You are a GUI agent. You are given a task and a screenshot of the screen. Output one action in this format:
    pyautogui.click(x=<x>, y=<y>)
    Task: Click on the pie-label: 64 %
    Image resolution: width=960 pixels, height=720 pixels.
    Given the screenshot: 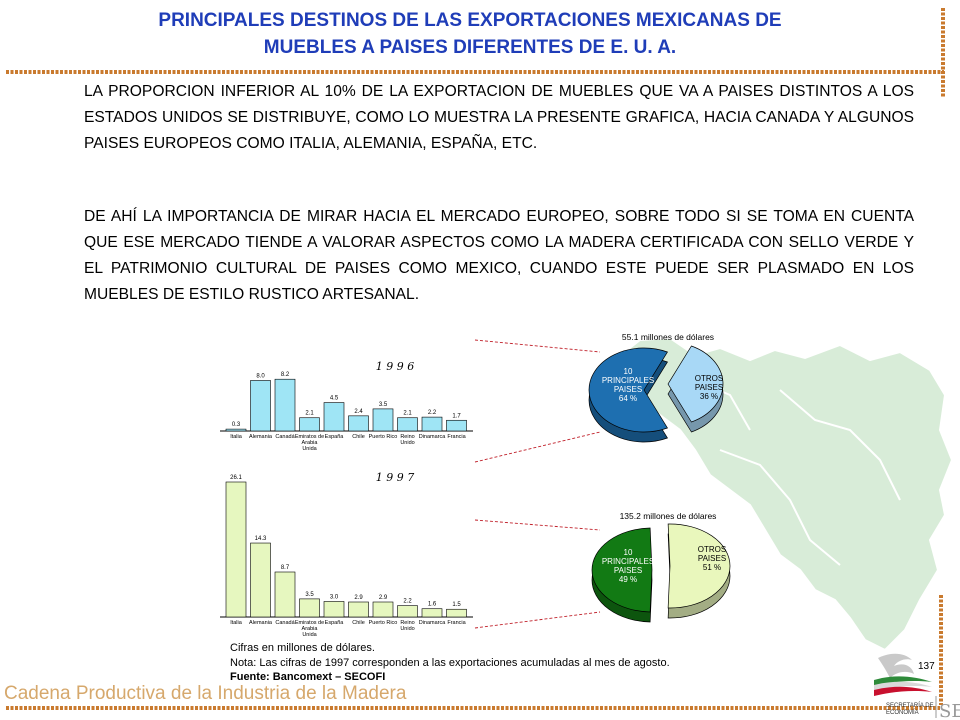 What is the action you would take?
    pyautogui.click(x=628, y=398)
    